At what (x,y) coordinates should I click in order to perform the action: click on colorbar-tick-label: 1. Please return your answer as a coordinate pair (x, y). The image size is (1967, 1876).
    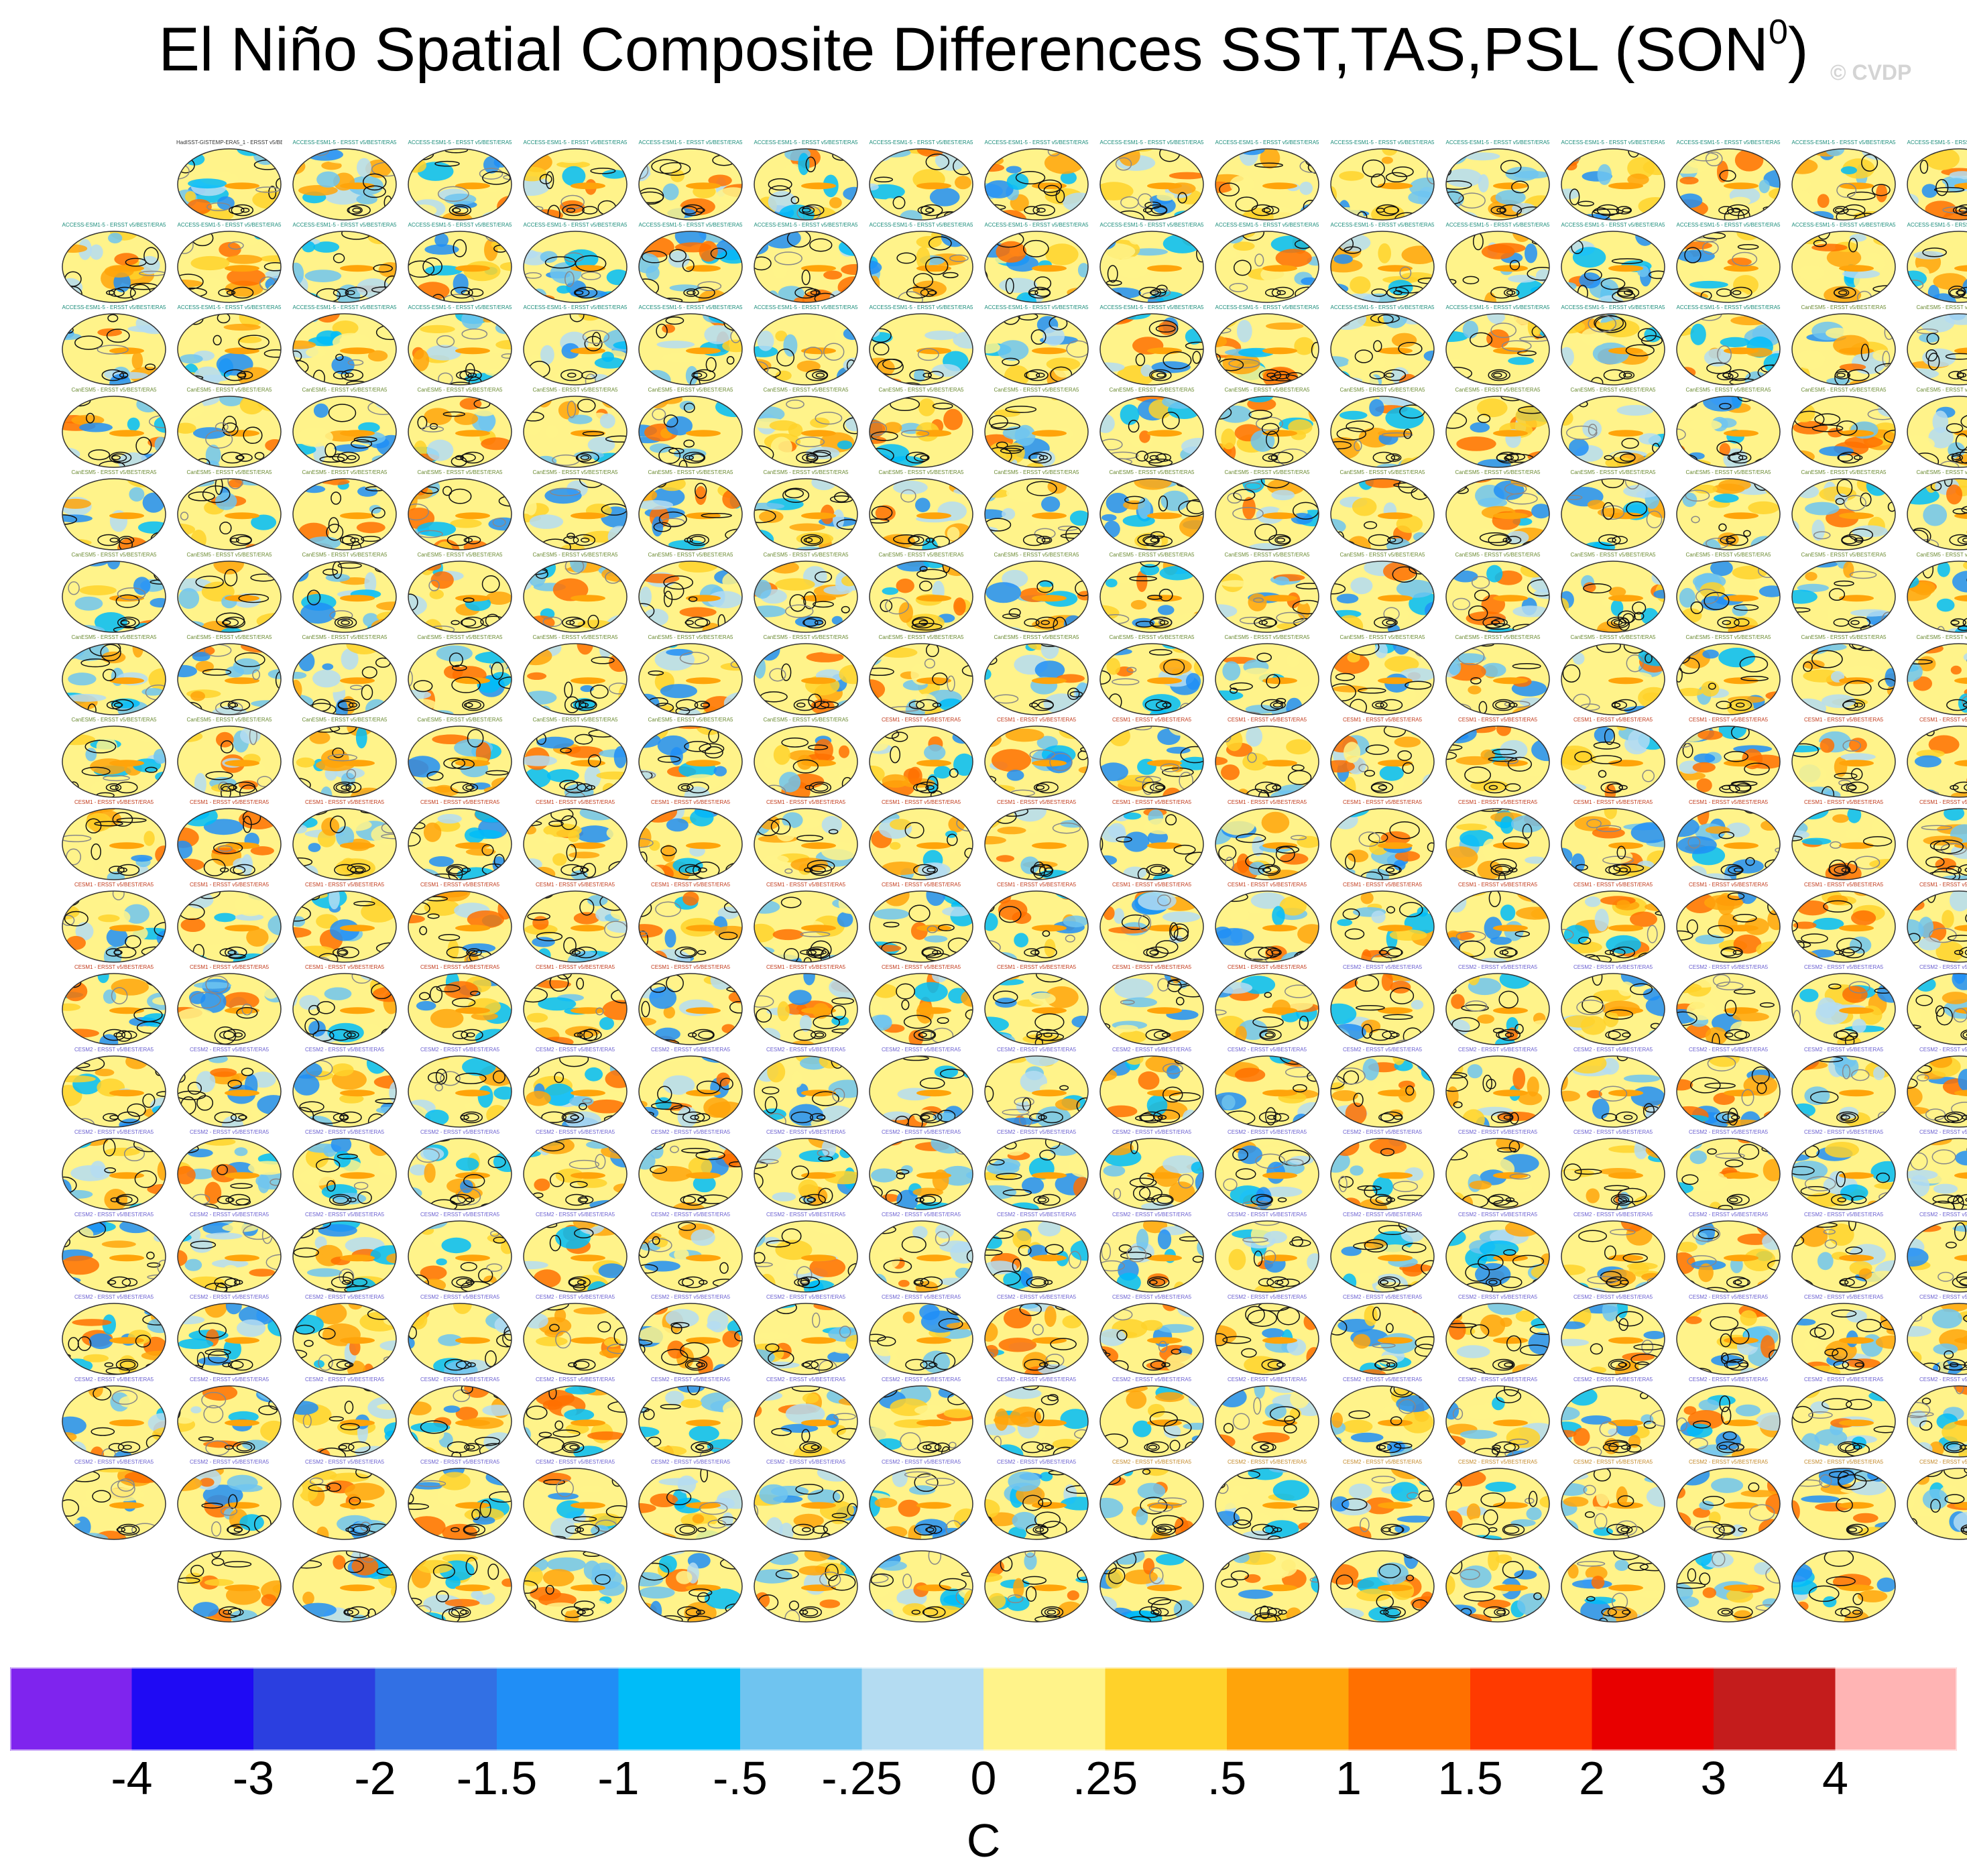
    Looking at the image, I should click on (1348, 1778).